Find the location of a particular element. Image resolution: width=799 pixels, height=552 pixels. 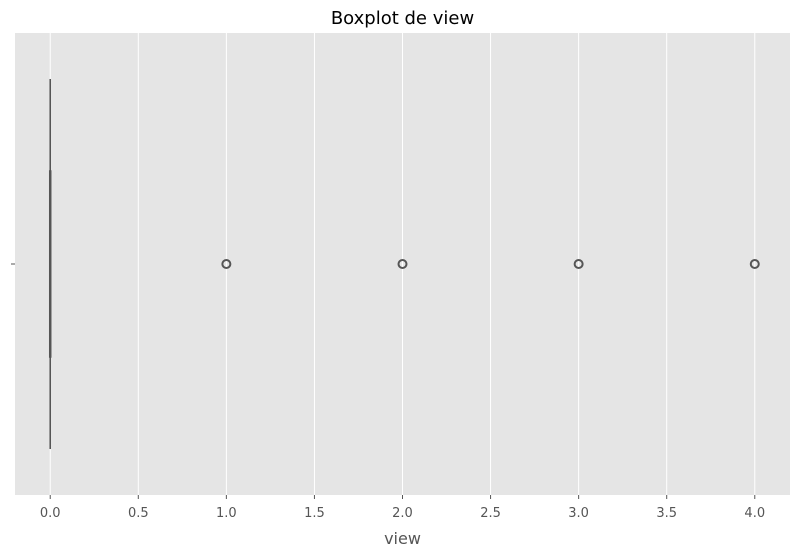

x-tick-label: 1.5 is located at coordinates (314, 513).